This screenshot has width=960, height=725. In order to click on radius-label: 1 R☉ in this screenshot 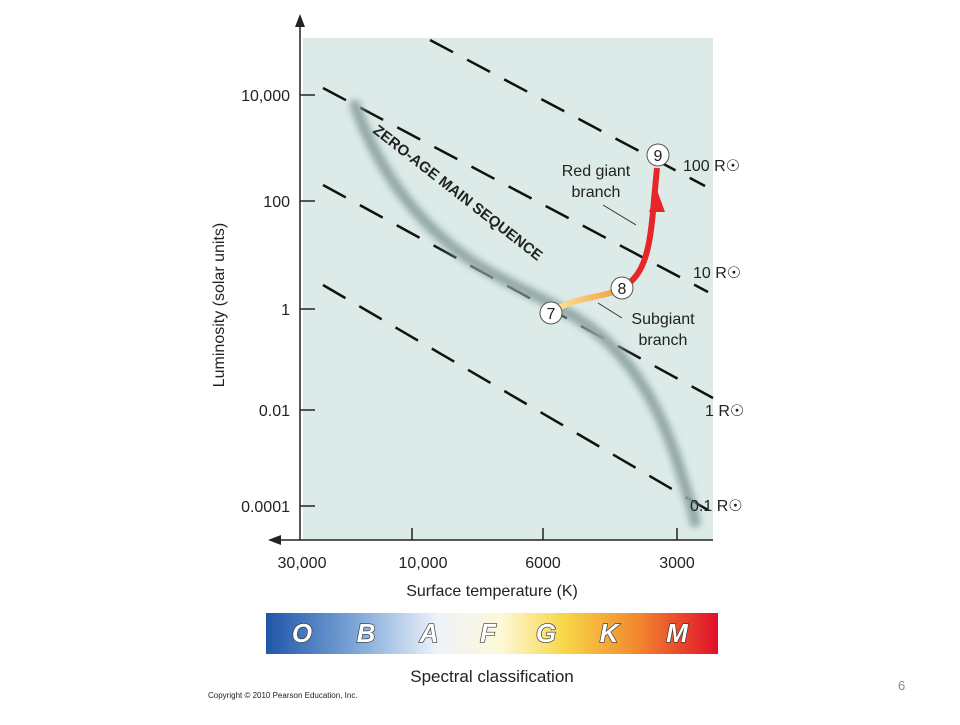, I will do `click(724, 411)`.